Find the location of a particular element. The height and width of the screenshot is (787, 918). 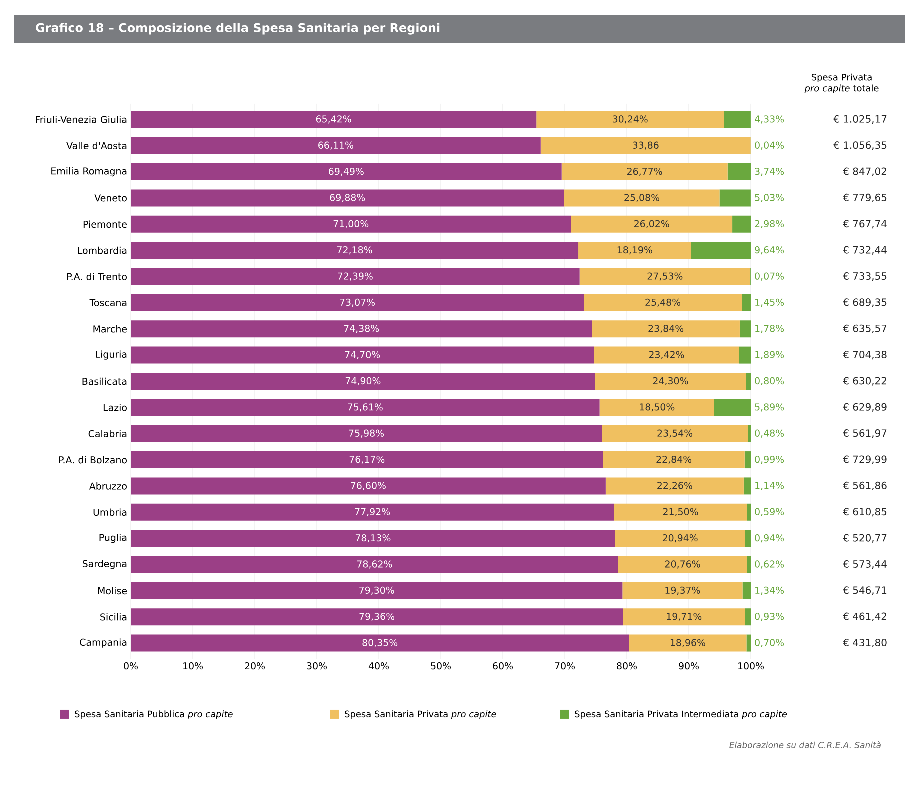

data-label: 30,24% is located at coordinates (630, 120).